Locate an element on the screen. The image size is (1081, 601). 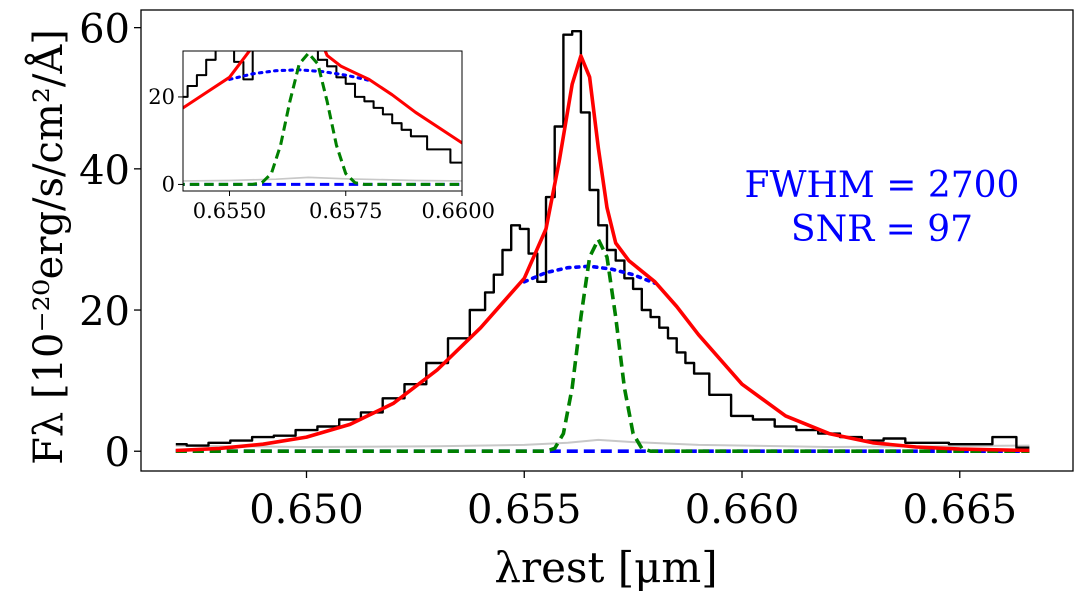
x-tick-label: 0.660 is located at coordinates (742, 510).